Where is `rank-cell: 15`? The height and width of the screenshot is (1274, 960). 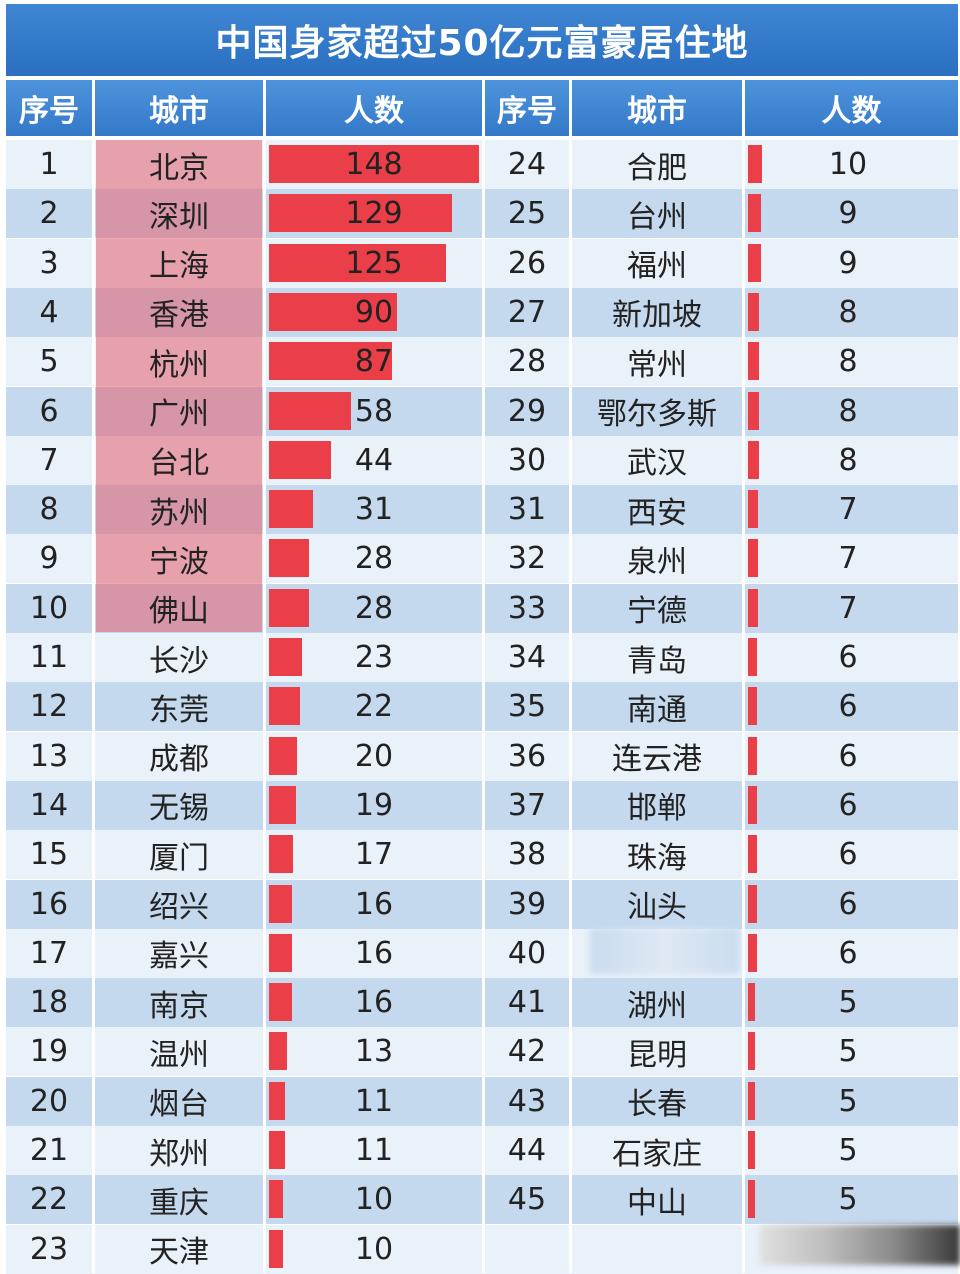 rank-cell: 15 is located at coordinates (49, 855).